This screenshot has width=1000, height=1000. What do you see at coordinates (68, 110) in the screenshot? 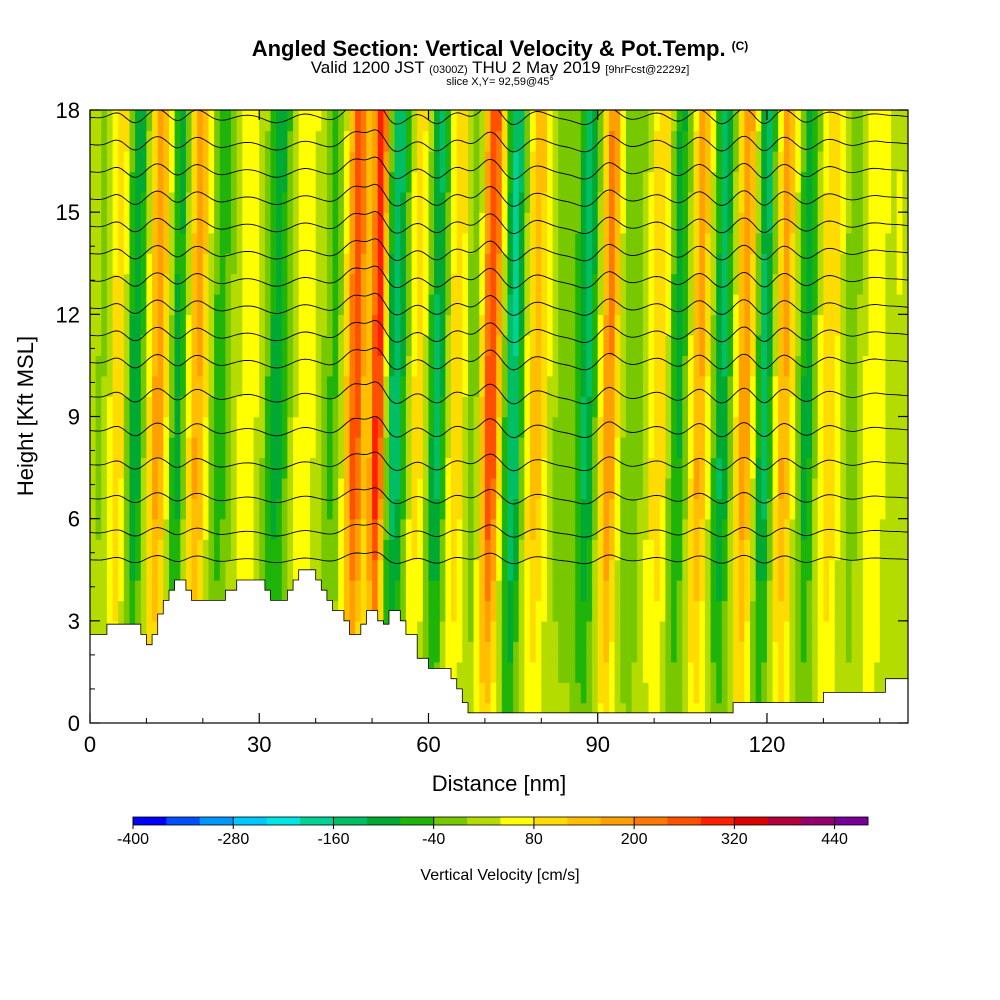
I see `y-tick-label: 18` at bounding box center [68, 110].